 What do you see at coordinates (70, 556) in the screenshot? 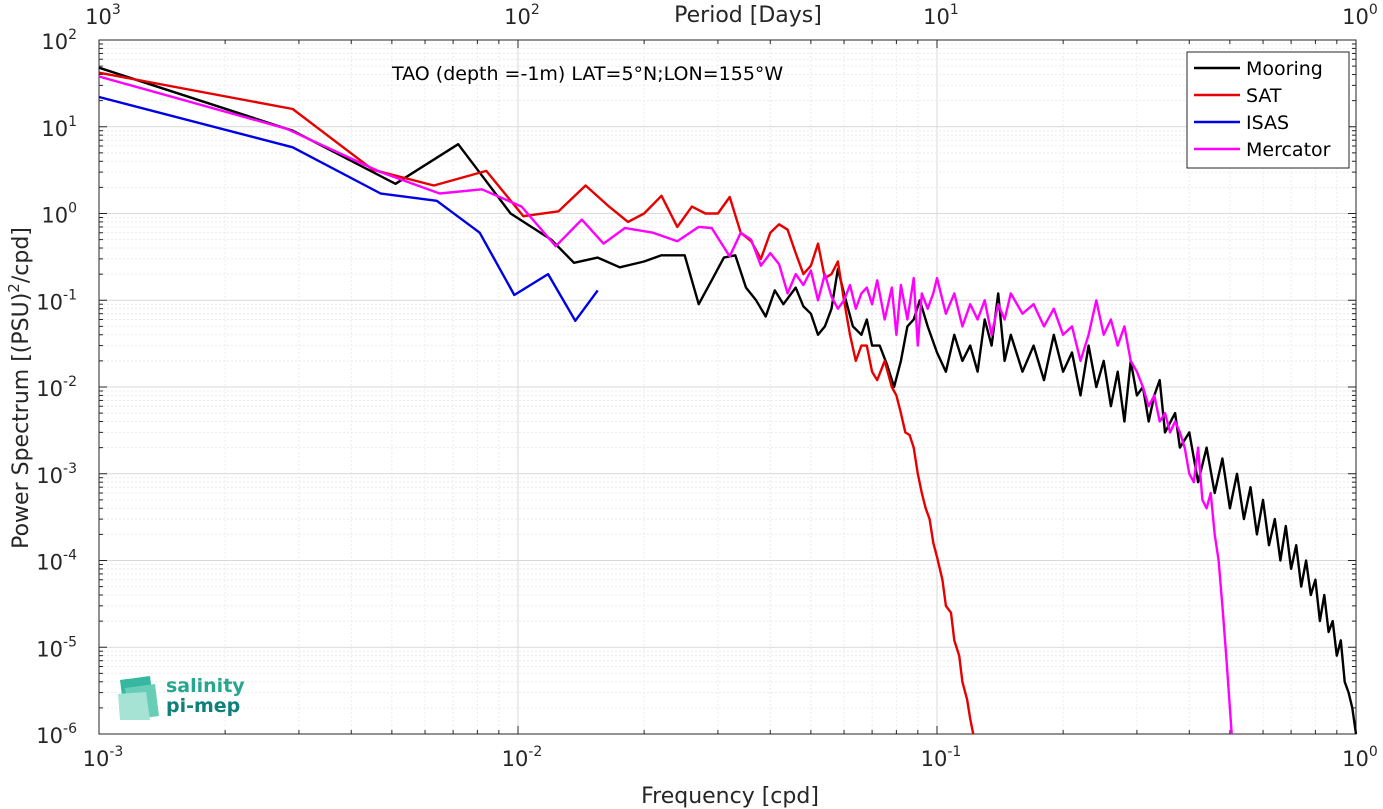
I see `y-tick-label-exp: -4` at bounding box center [70, 556].